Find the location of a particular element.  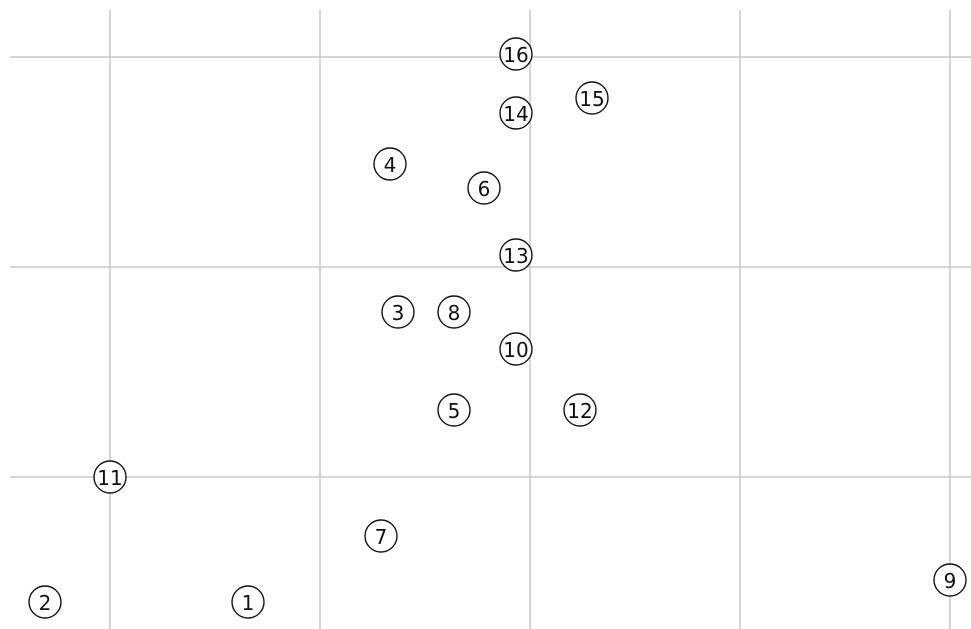

node-label: 1 is located at coordinates (248, 603).